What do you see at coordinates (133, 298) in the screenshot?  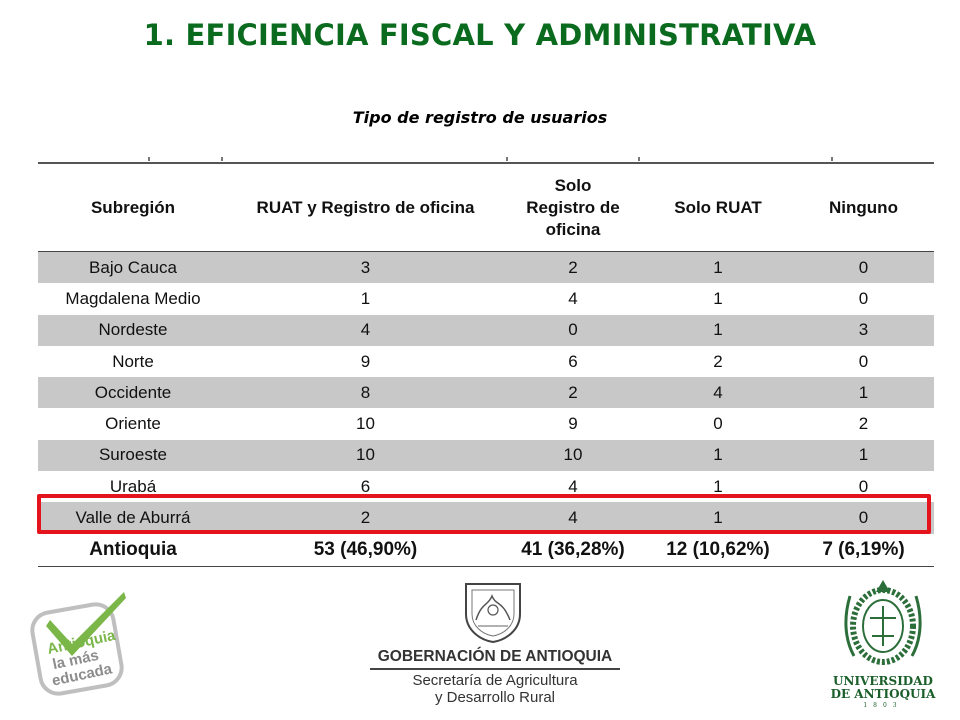 I see `region-cell: Magdalena Medio` at bounding box center [133, 298].